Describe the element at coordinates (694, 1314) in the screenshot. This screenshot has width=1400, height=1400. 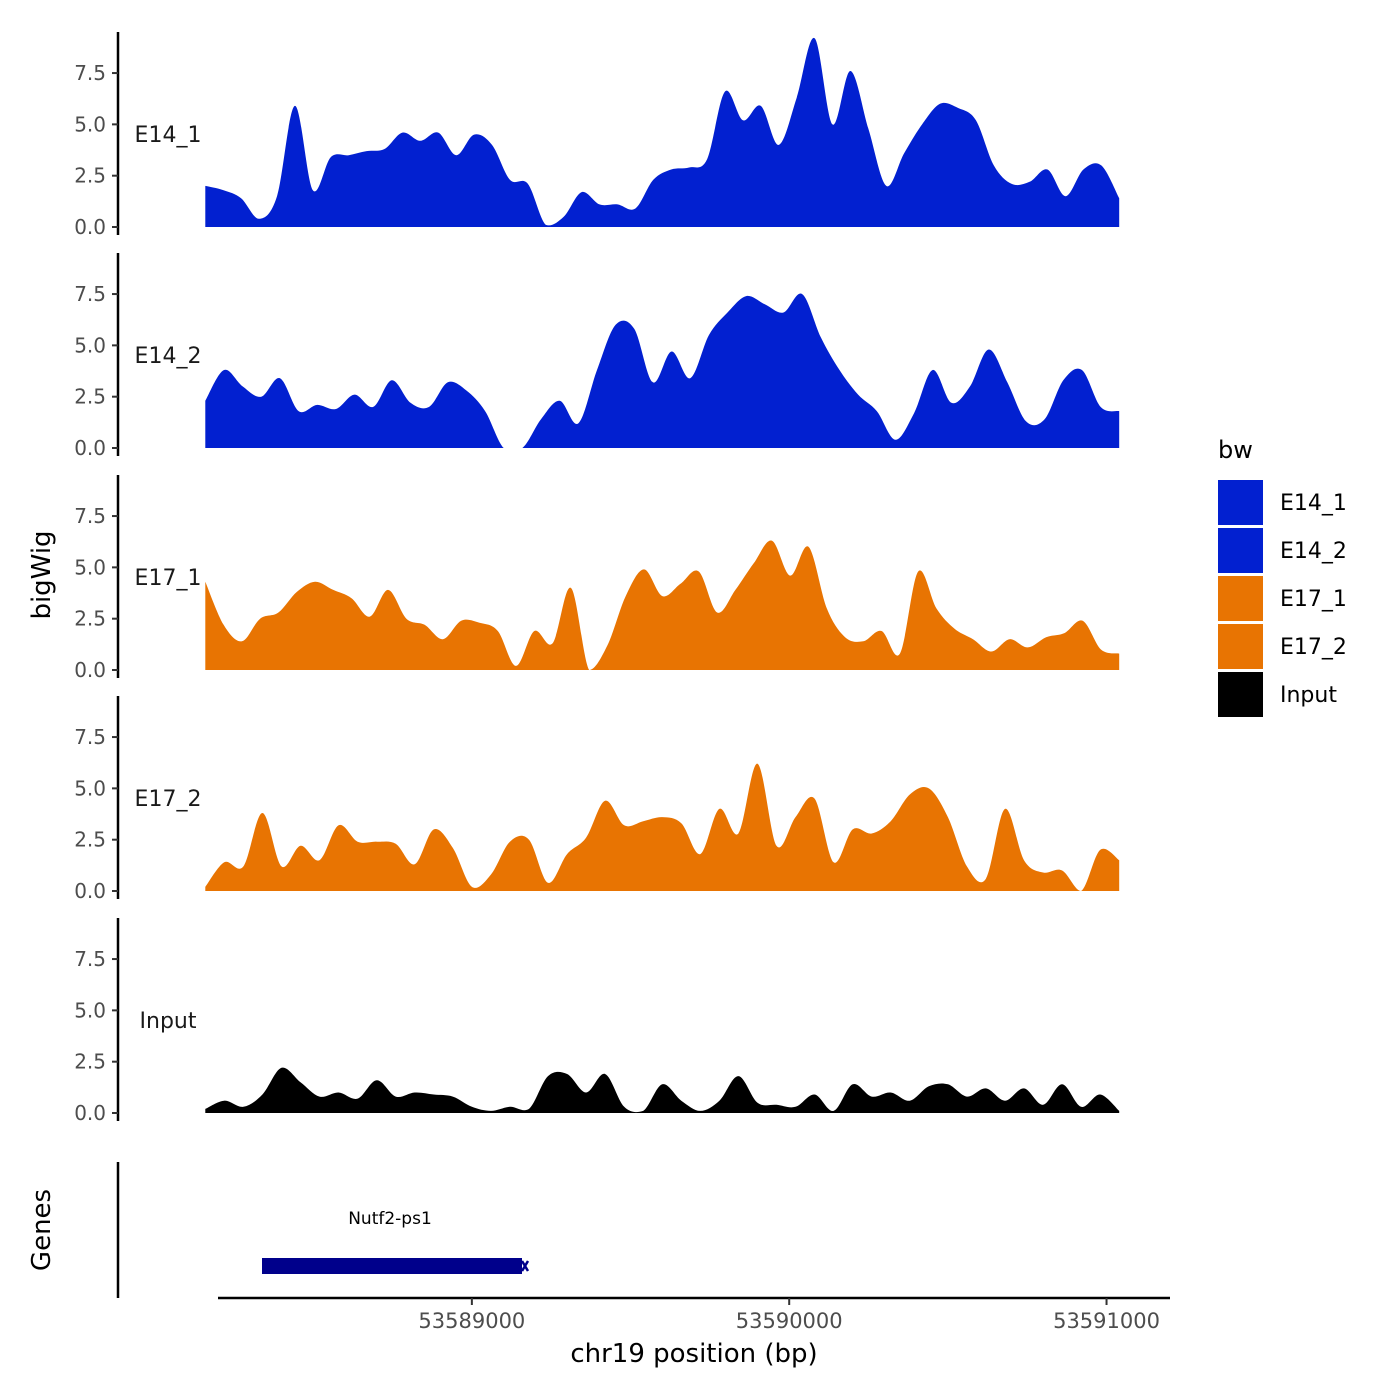
I see `x-axis: 53589000 53590000 53591000` at that location.